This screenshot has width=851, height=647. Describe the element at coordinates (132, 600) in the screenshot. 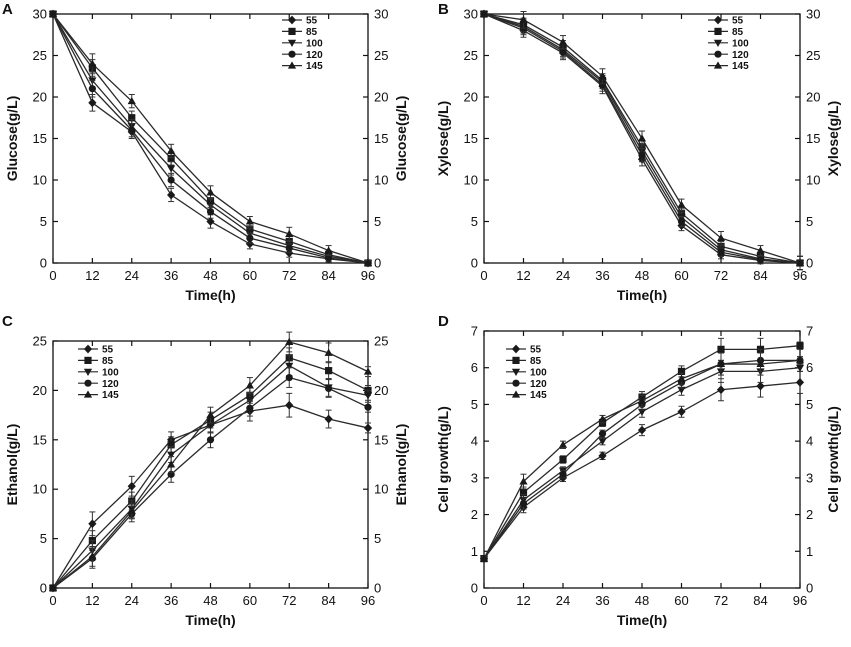

I see `panel-c-xtick-label: 24` at that location.